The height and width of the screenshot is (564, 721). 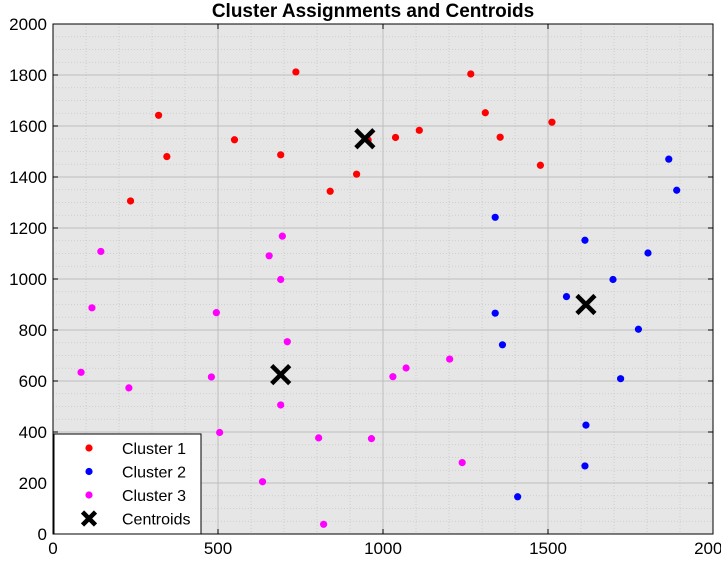 What do you see at coordinates (373, 11) in the screenshot?
I see `chart-title: Cluster Assignments and Centroids` at bounding box center [373, 11].